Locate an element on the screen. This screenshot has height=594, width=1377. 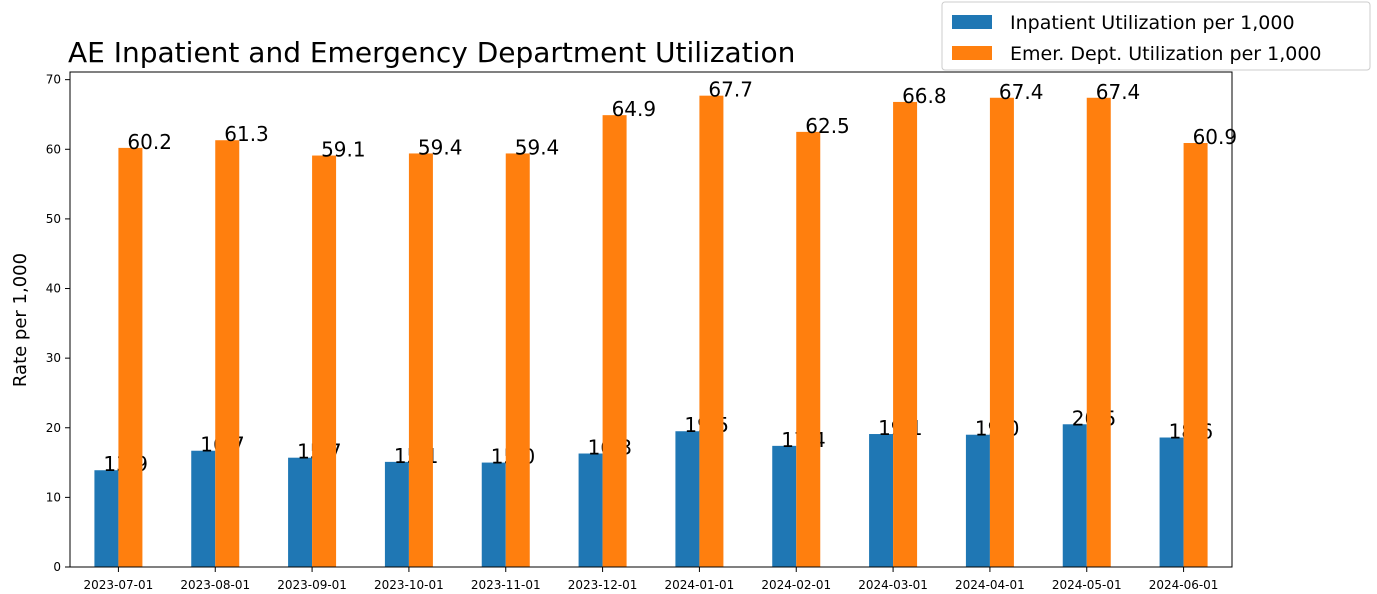
value-label: 61.3 is located at coordinates (246, 134).